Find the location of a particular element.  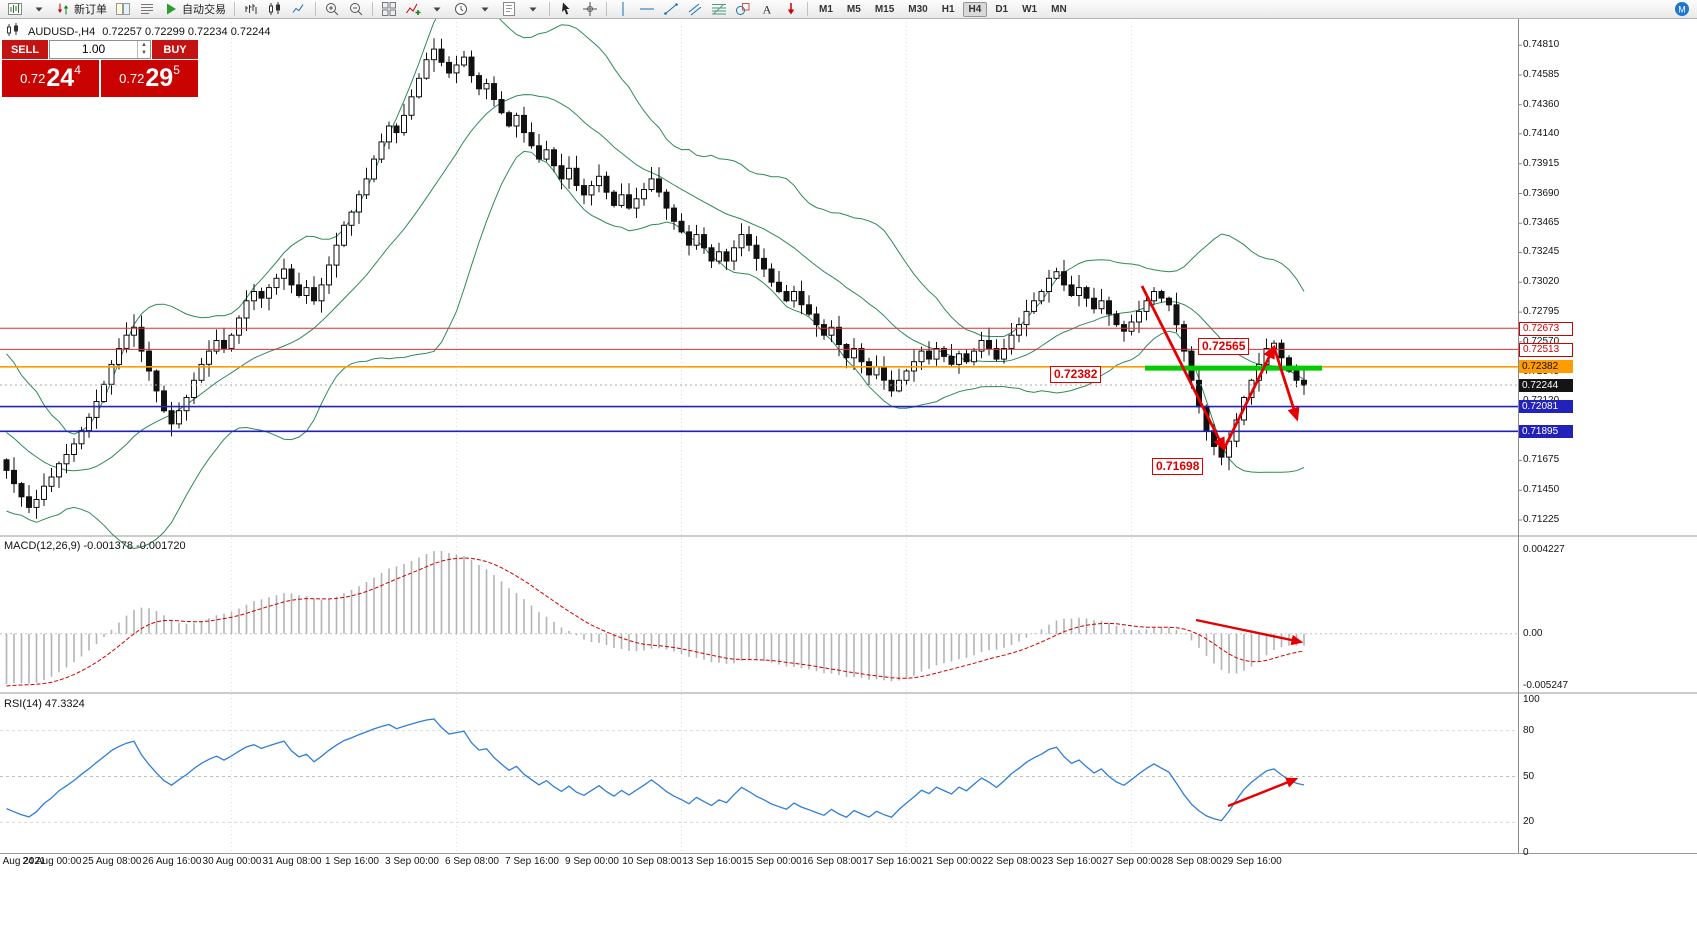

macd-axis-max: 0.004227 is located at coordinates (1544, 549).